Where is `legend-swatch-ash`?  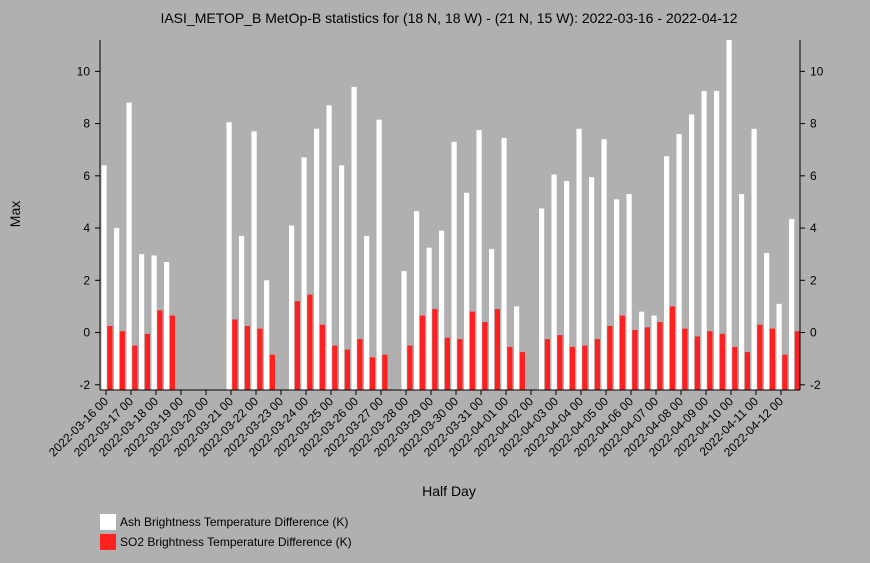 legend-swatch-ash is located at coordinates (108, 522).